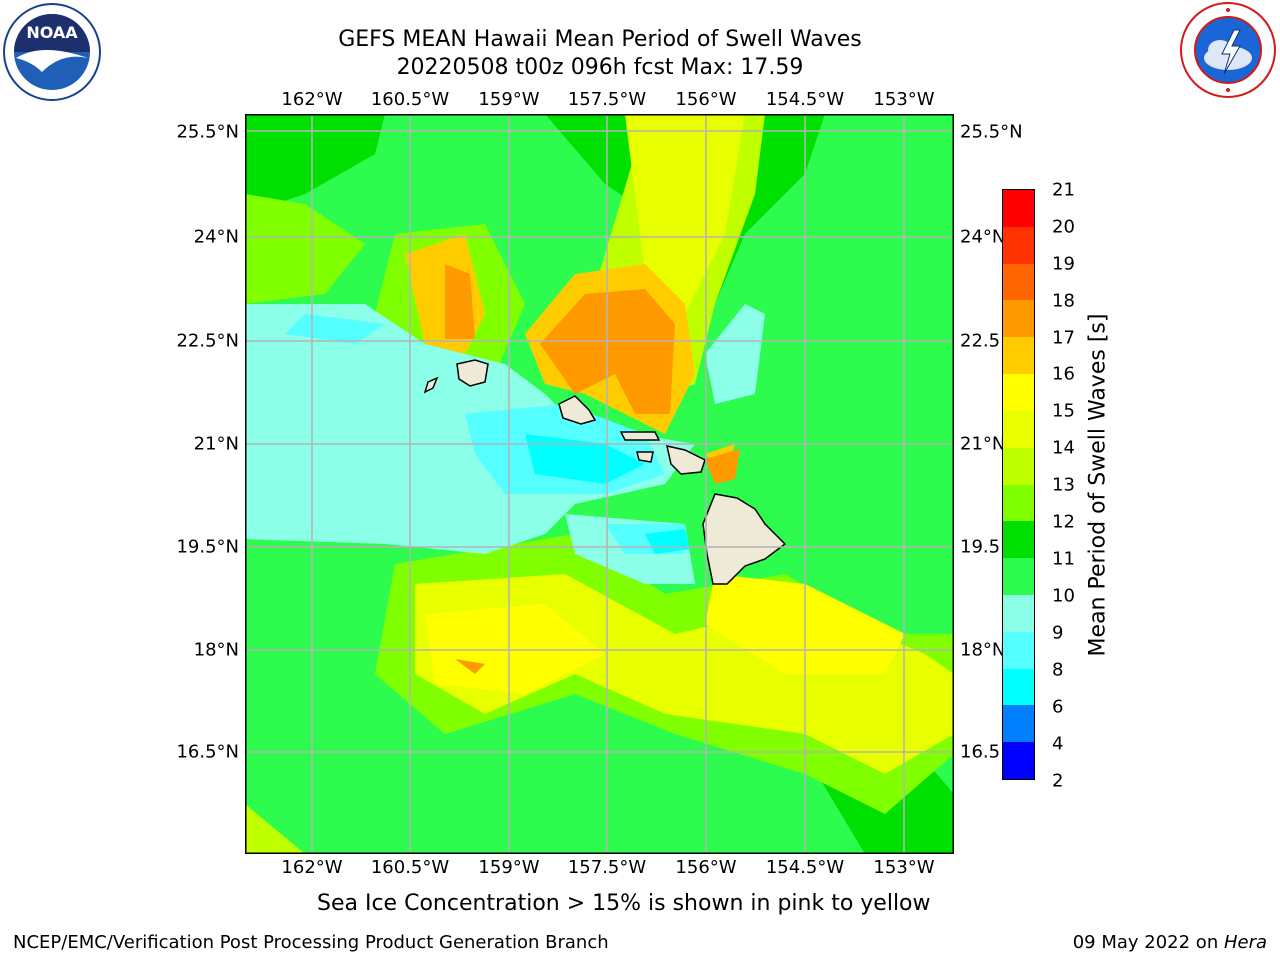 This screenshot has width=1280, height=960. I want to click on colorbar-label: Mean Period of Swell Waves [s], so click(1098, 485).